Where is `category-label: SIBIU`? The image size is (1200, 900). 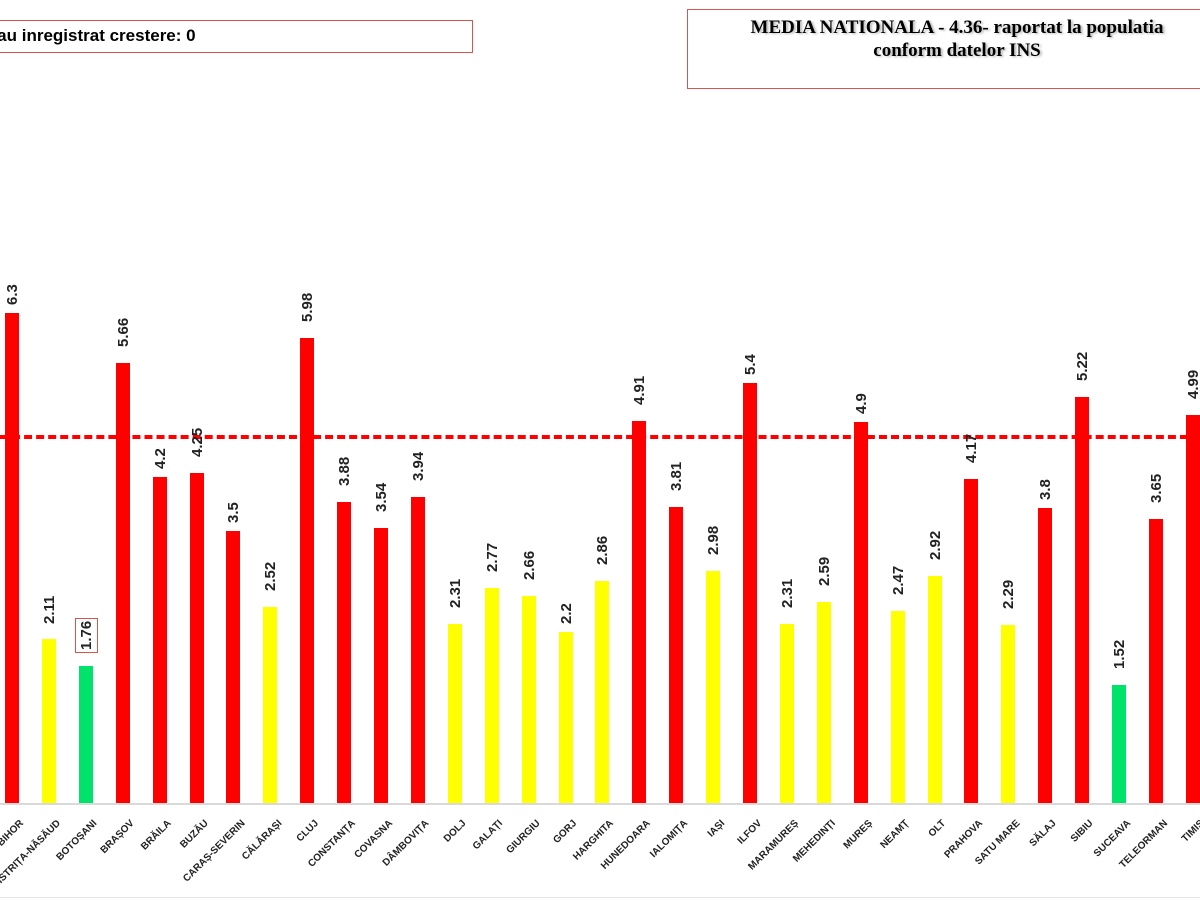
category-label: SIBIU is located at coordinates (1082, 831).